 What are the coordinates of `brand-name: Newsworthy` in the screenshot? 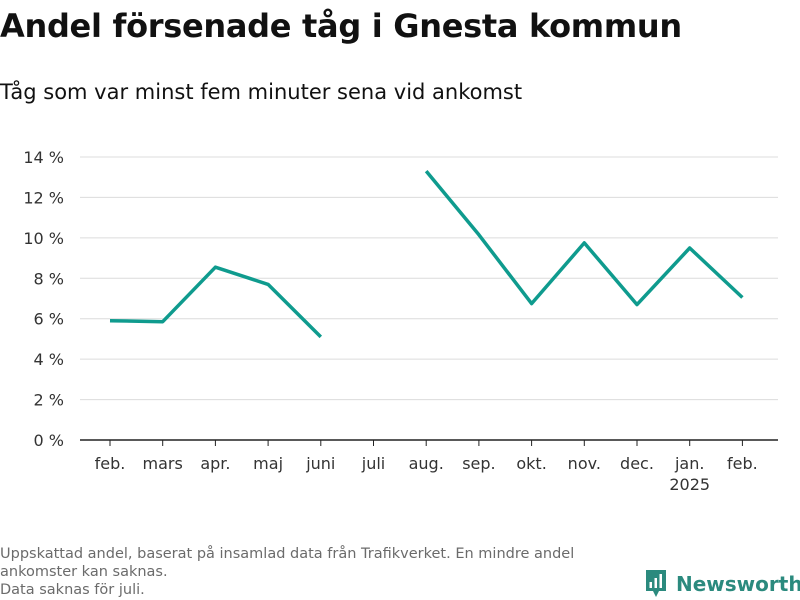 It's located at (738, 584).